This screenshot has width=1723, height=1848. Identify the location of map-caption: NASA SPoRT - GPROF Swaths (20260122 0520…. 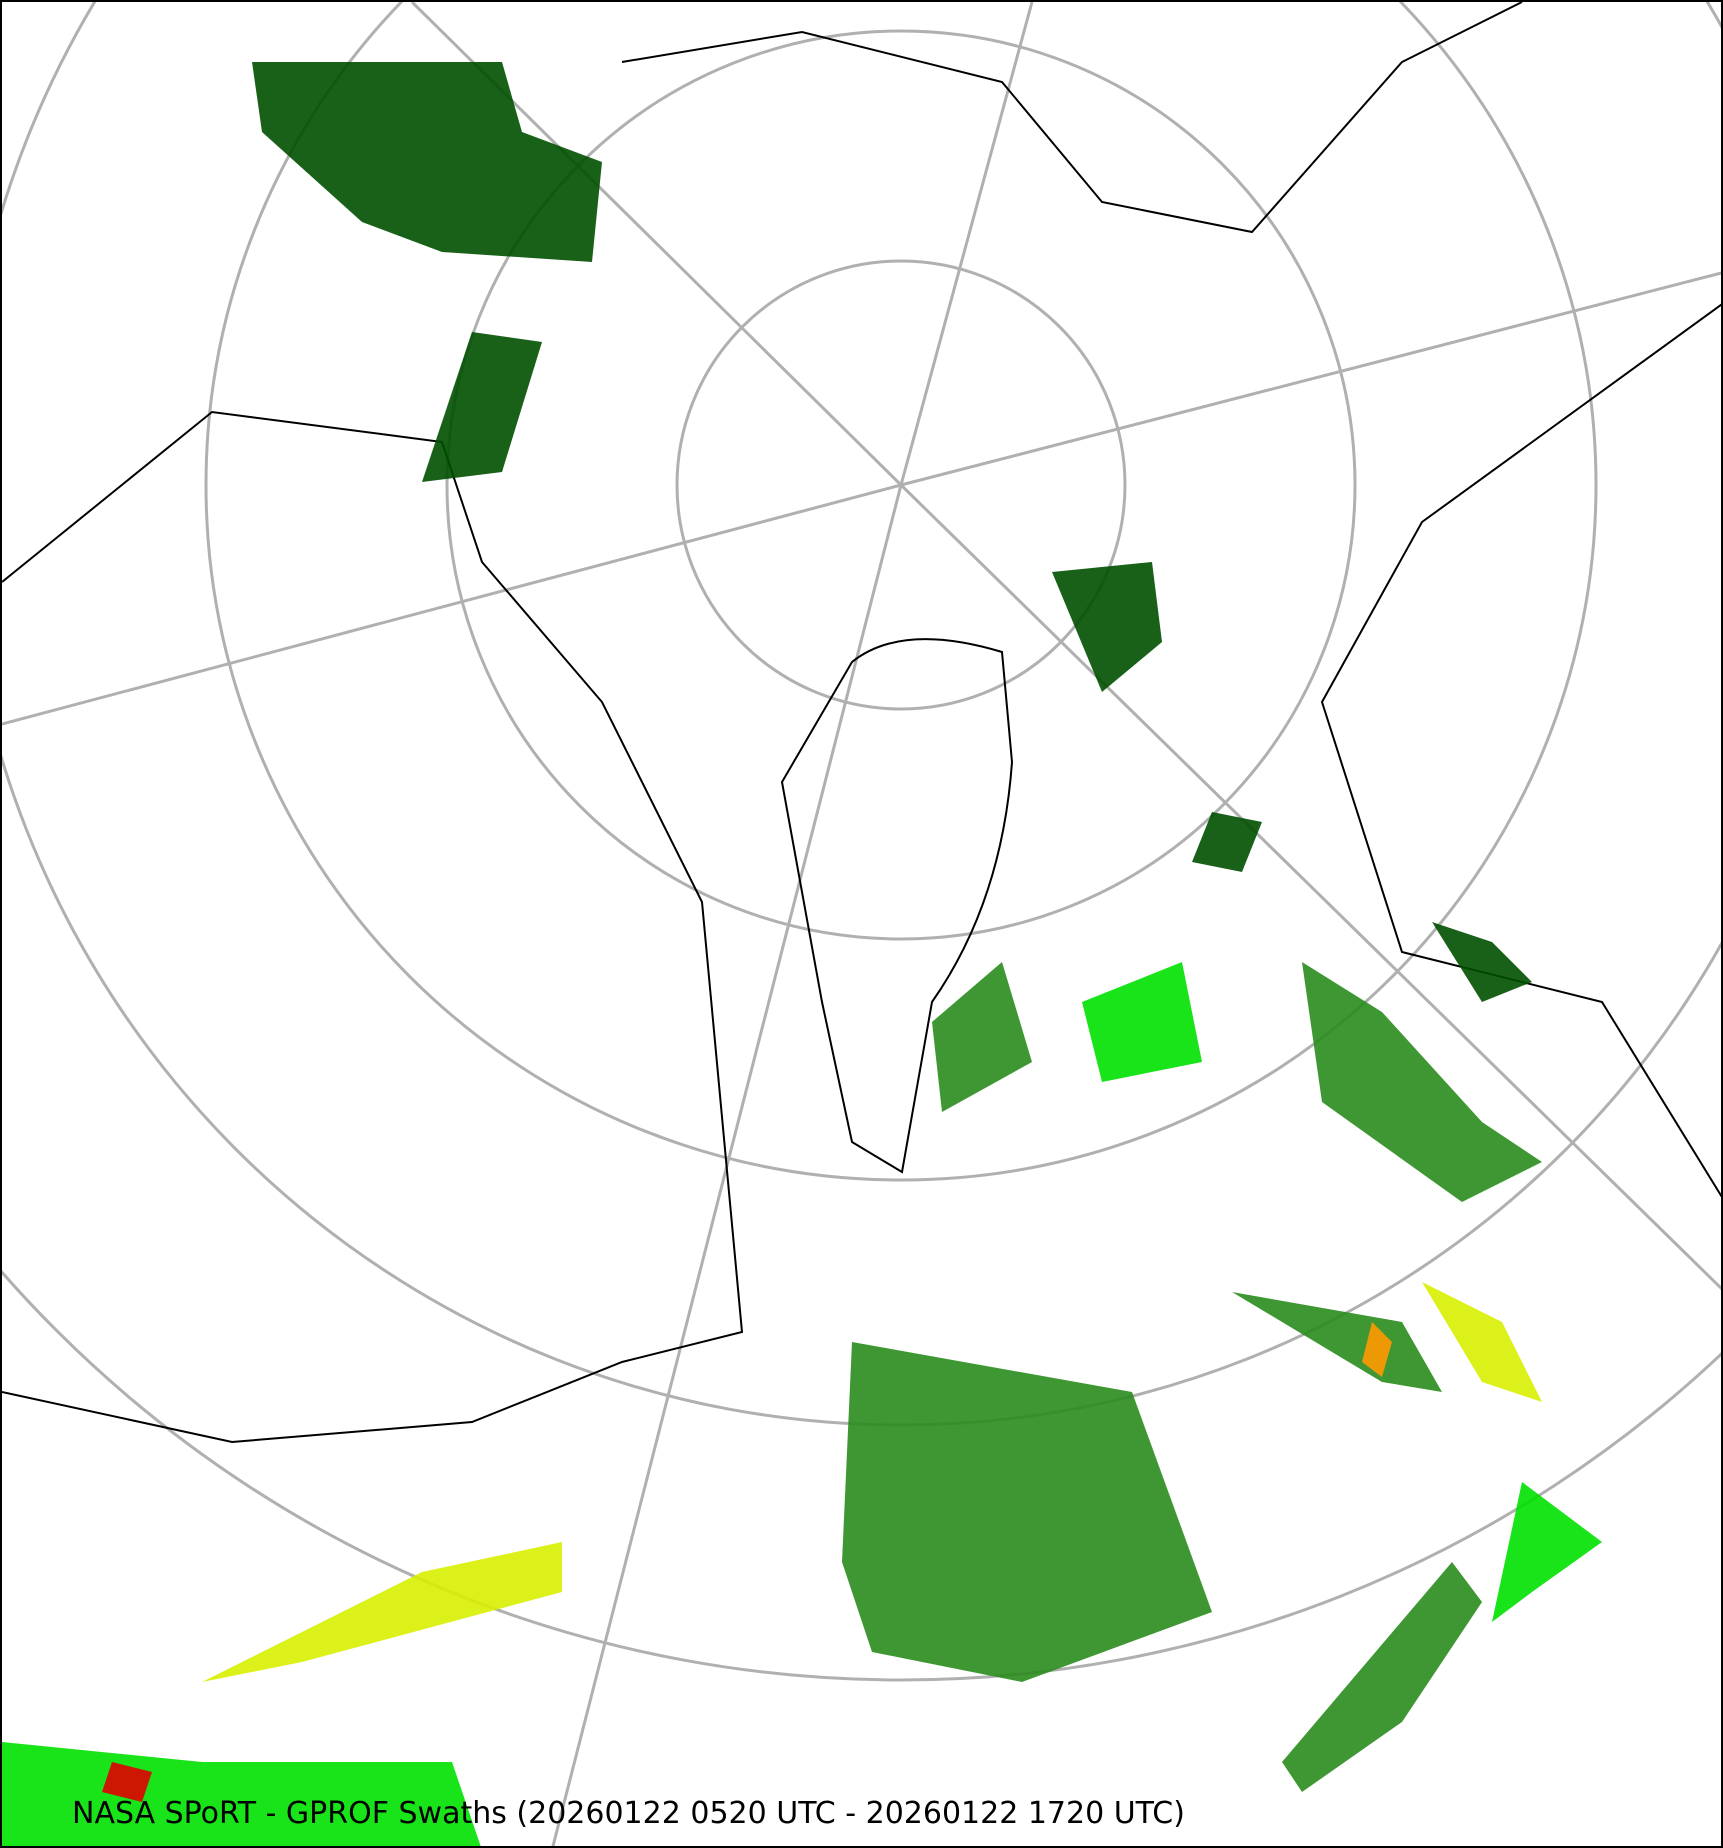
(628, 1813).